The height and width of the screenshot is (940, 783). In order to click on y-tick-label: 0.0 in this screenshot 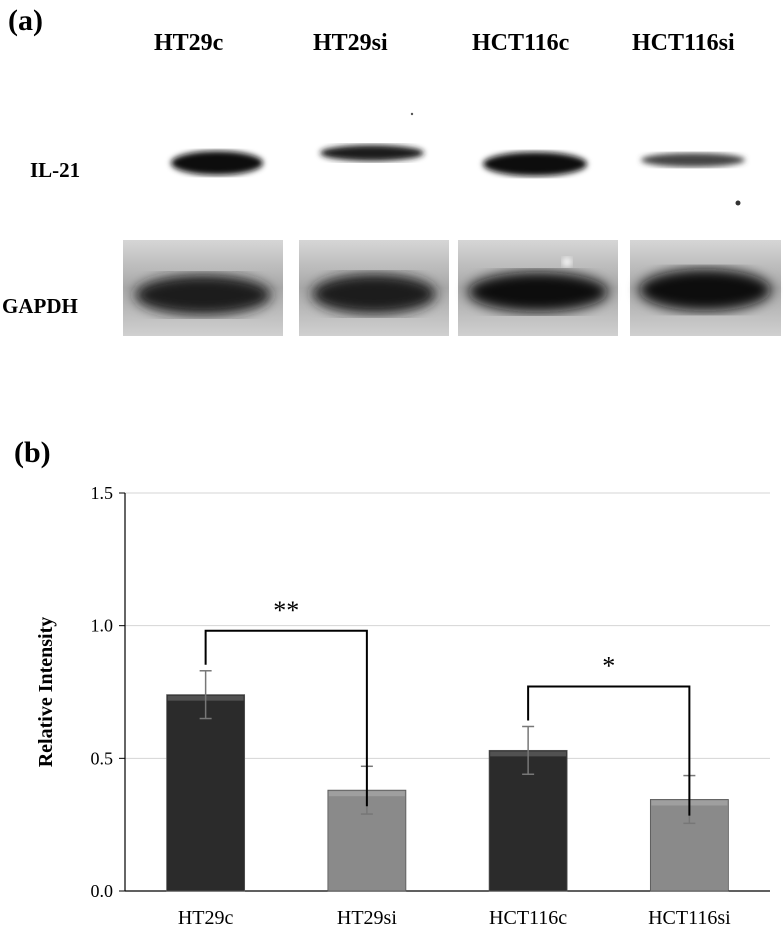, I will do `click(102, 891)`.